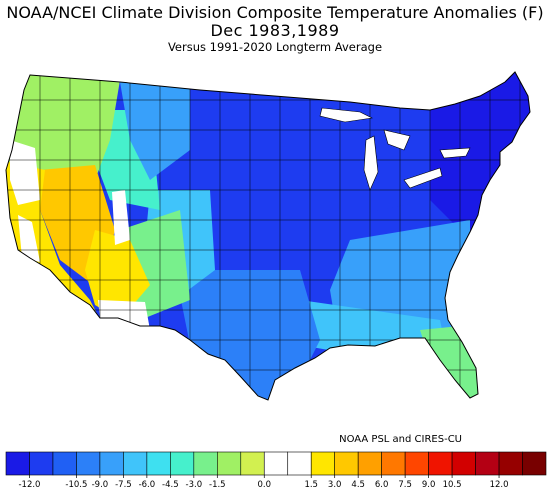 The height and width of the screenshot is (492, 550). What do you see at coordinates (194, 485) in the screenshot?
I see `colorbar-tick-label: -3.0` at bounding box center [194, 485].